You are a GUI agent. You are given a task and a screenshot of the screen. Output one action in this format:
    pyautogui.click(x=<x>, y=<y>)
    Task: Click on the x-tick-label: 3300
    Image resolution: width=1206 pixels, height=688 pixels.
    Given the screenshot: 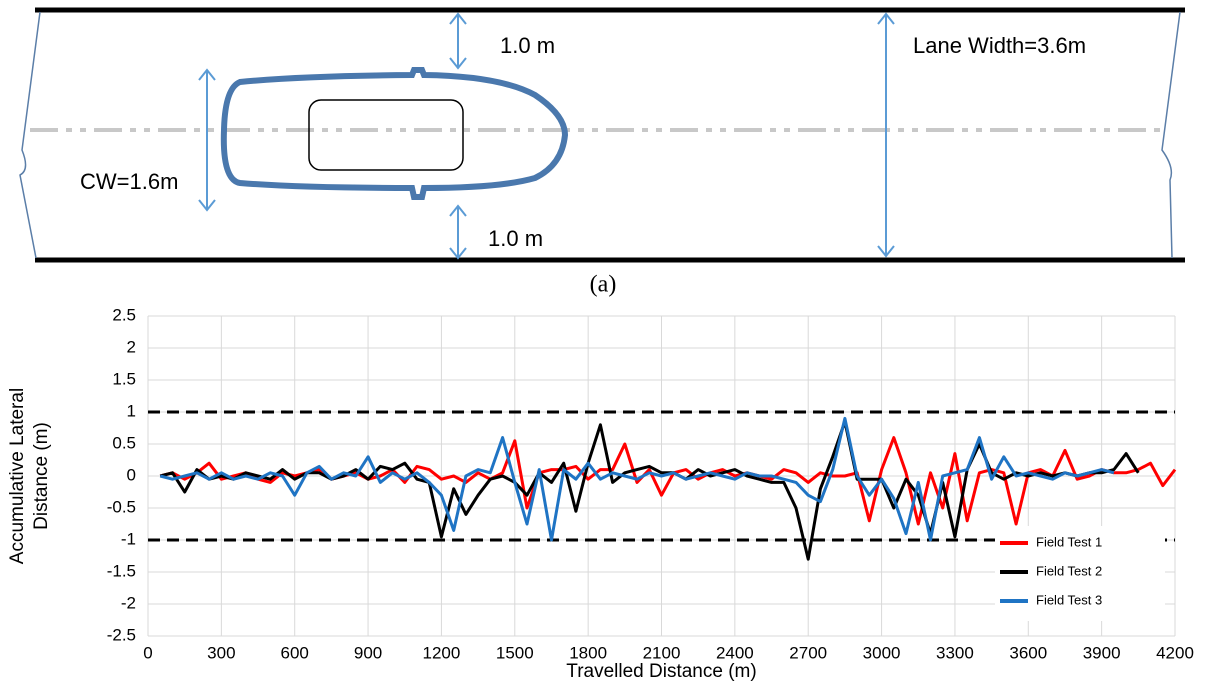 What is the action you would take?
    pyautogui.click(x=955, y=652)
    